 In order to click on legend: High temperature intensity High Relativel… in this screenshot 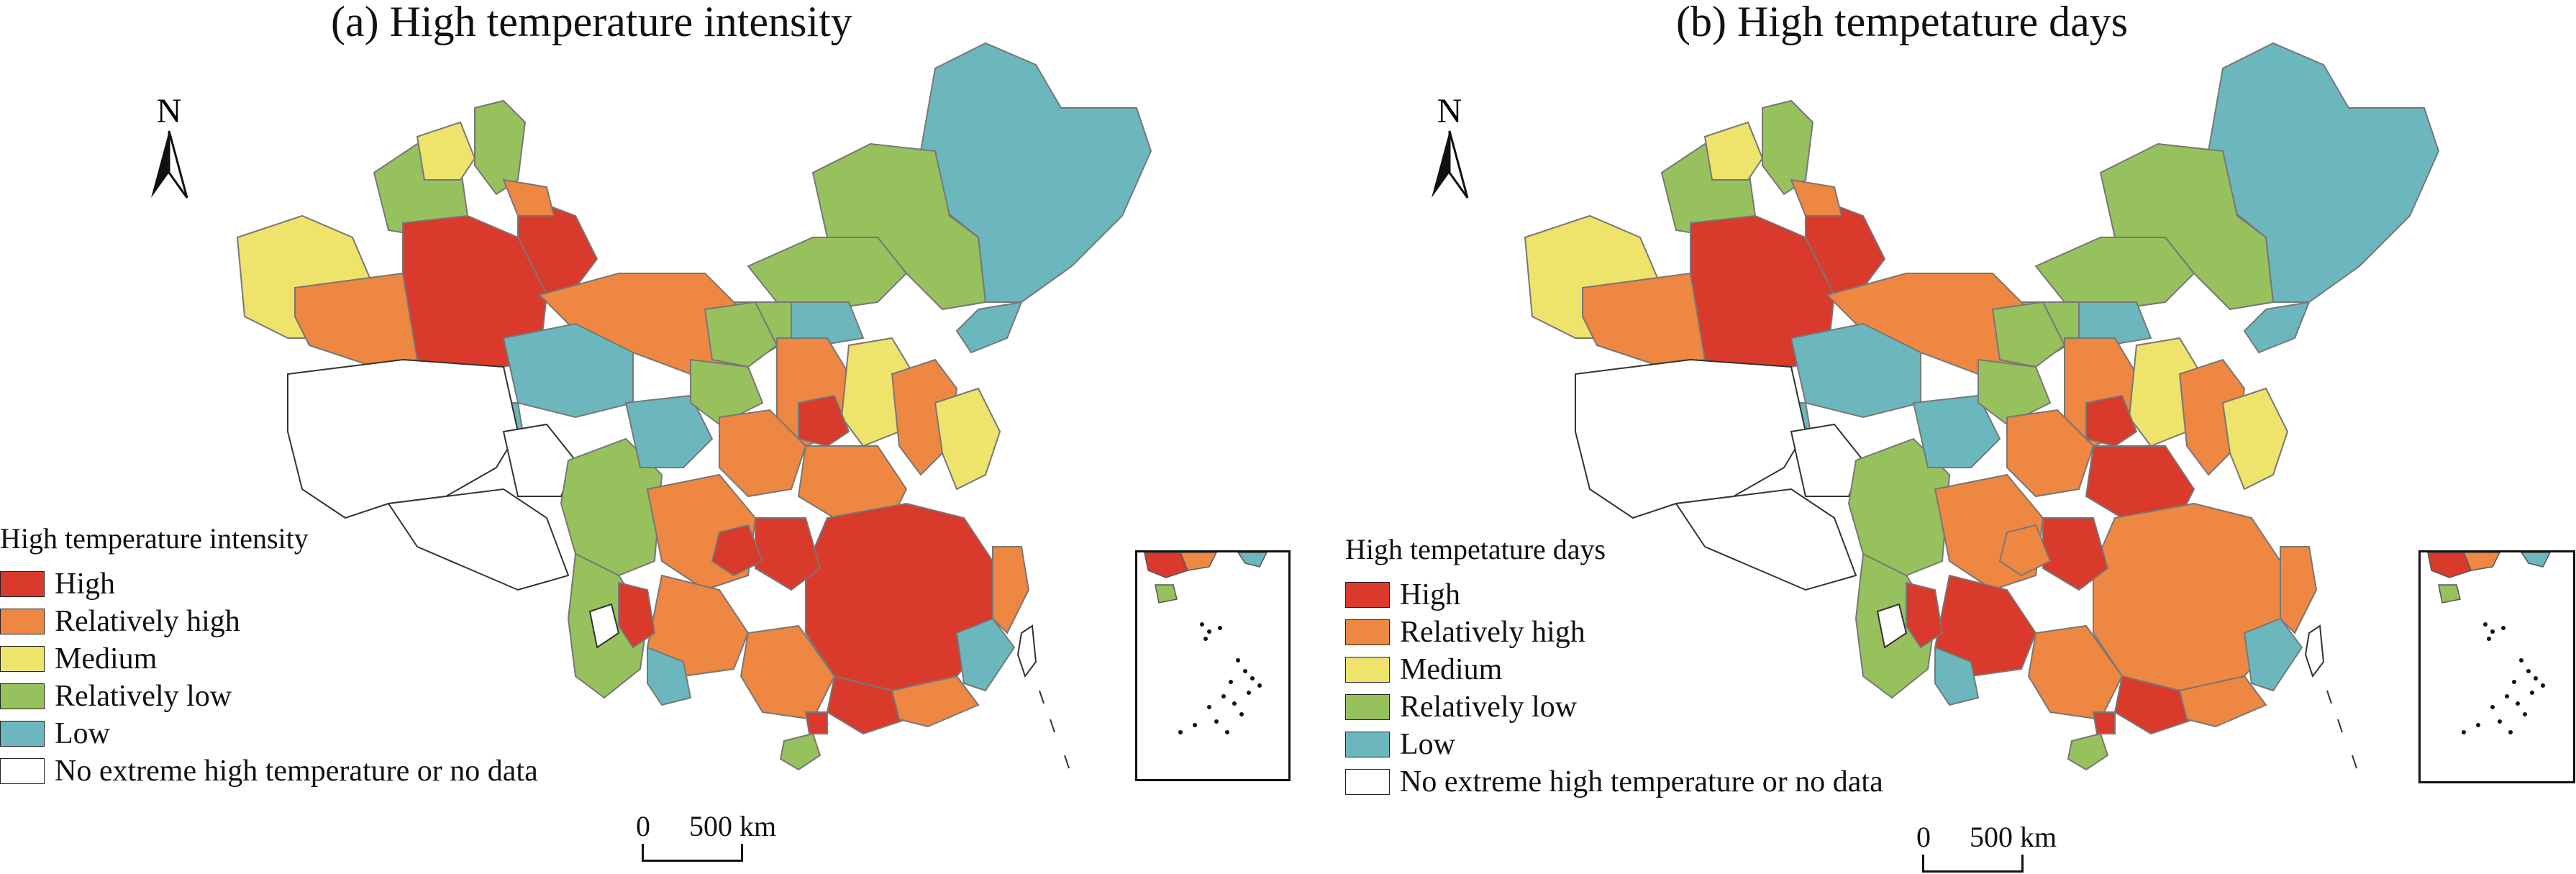, I will do `click(269, 656)`.